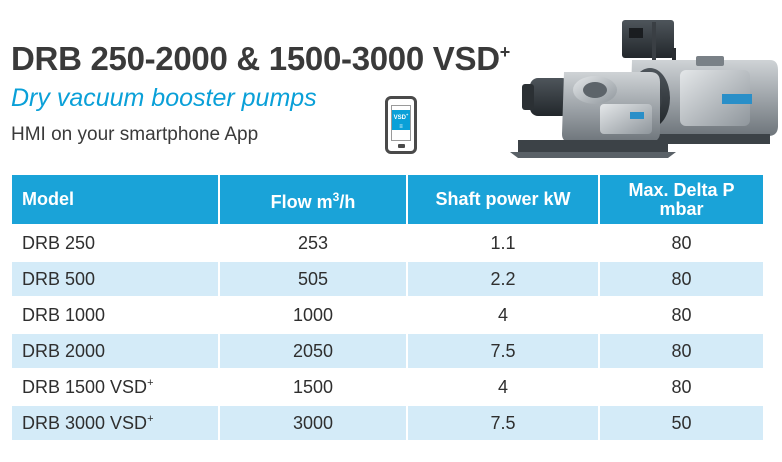 This screenshot has height=462, width=782. I want to click on cell-flow: 2050, so click(313, 351).